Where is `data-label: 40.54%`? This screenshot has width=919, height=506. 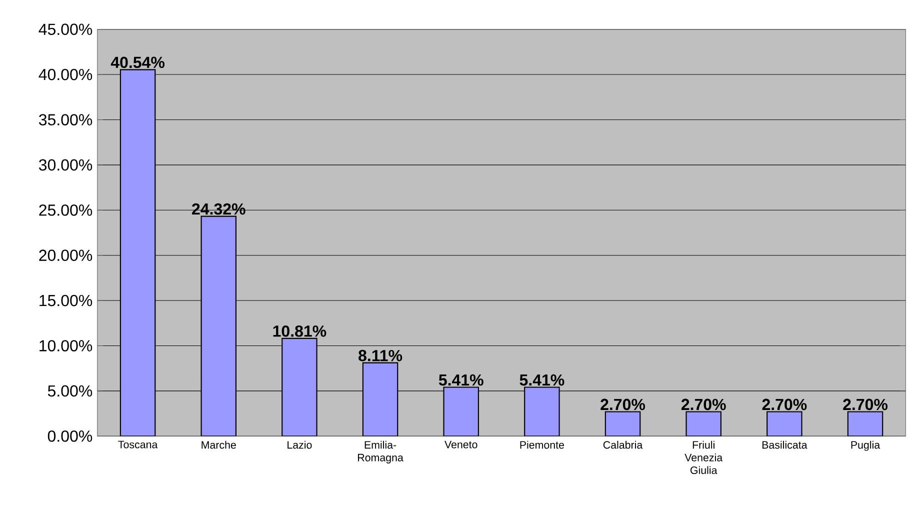
data-label: 40.54% is located at coordinates (137, 62).